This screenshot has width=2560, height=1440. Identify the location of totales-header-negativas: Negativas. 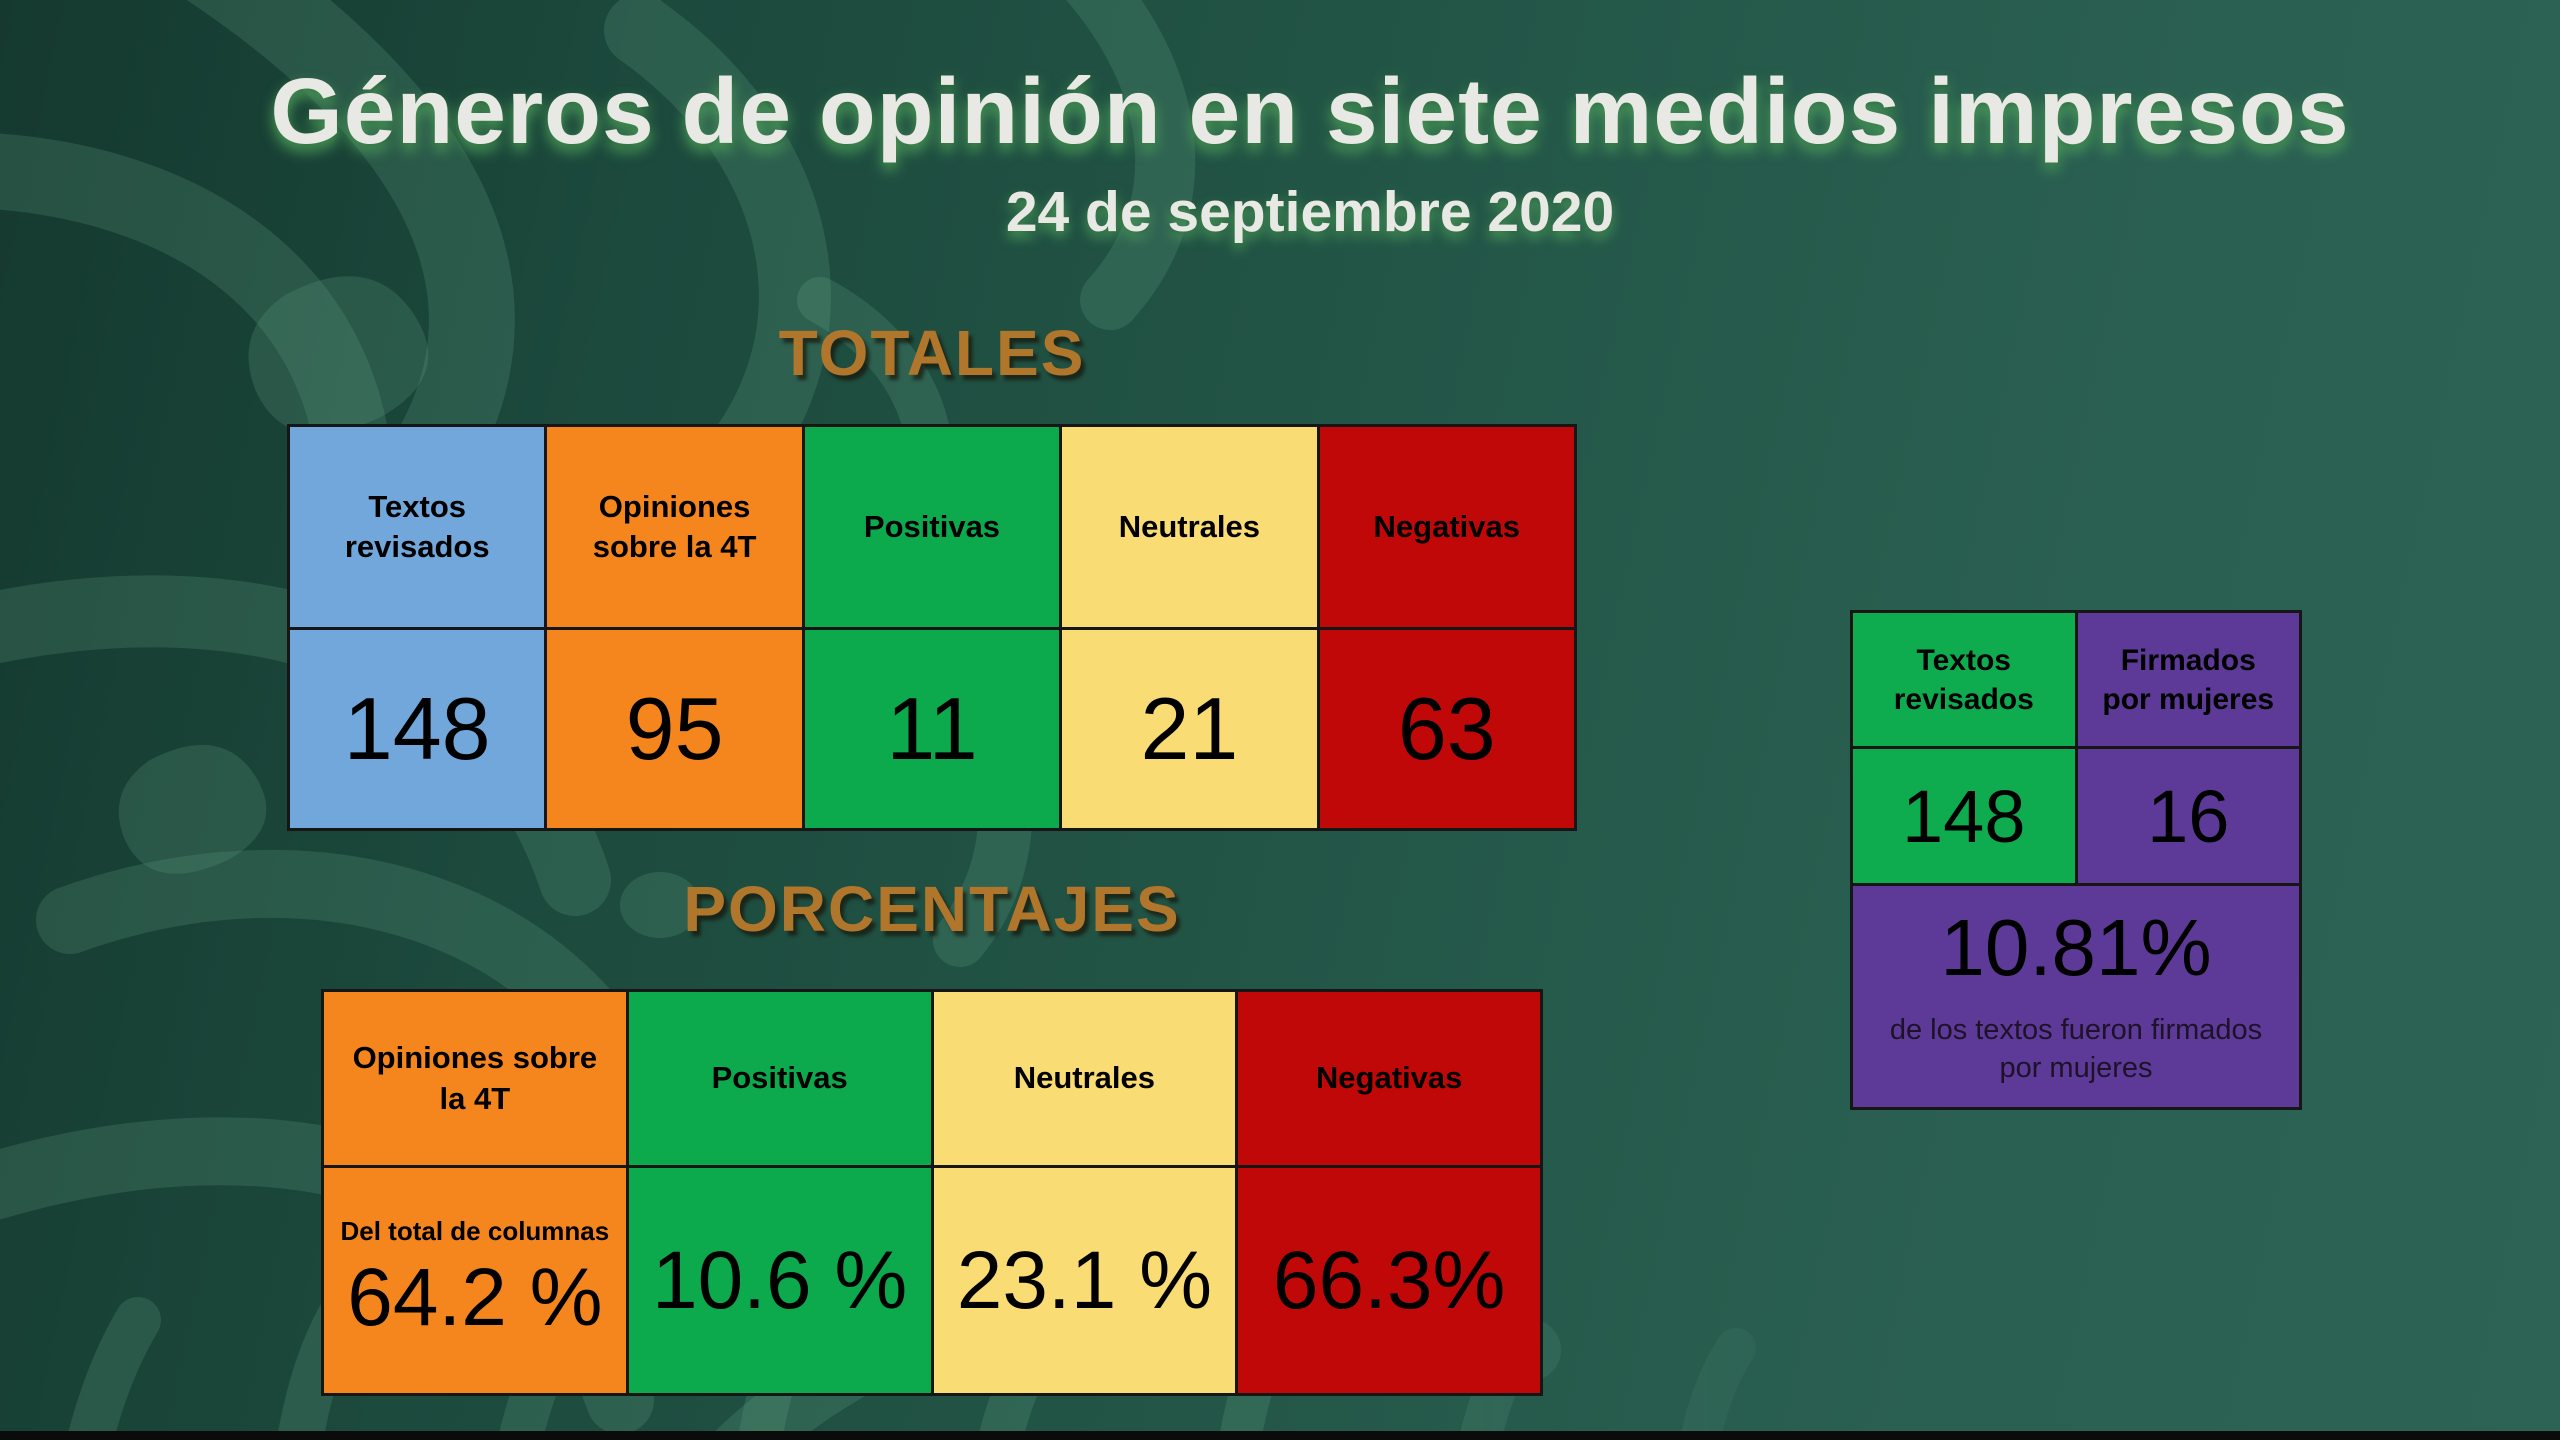
(1446, 527).